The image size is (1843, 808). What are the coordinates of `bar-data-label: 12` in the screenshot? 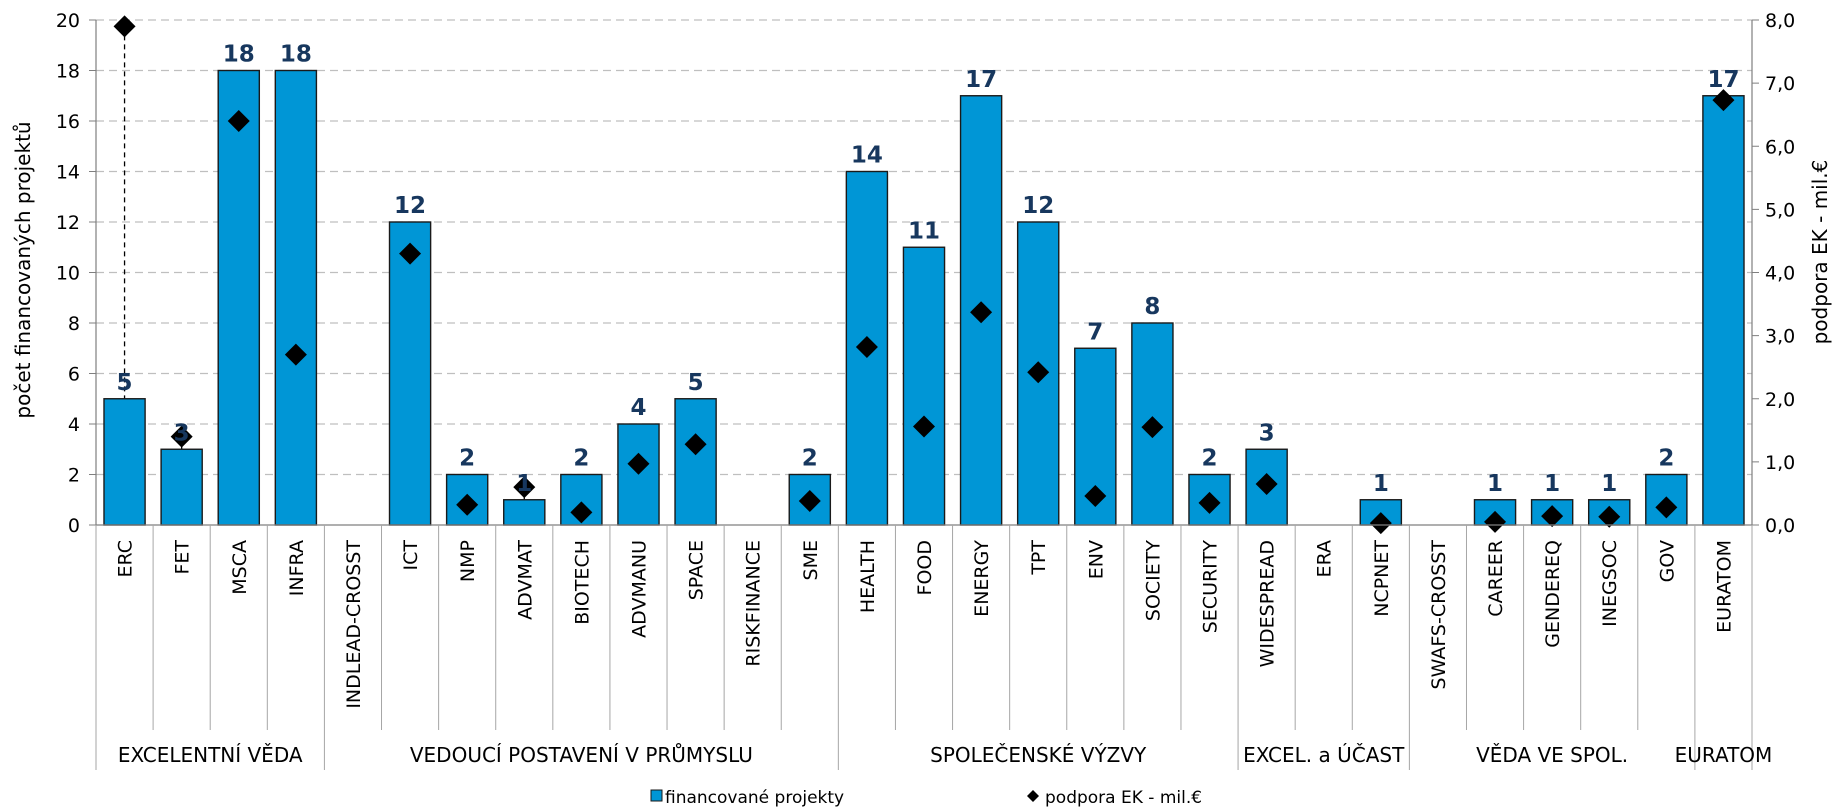 It's located at (1038, 206).